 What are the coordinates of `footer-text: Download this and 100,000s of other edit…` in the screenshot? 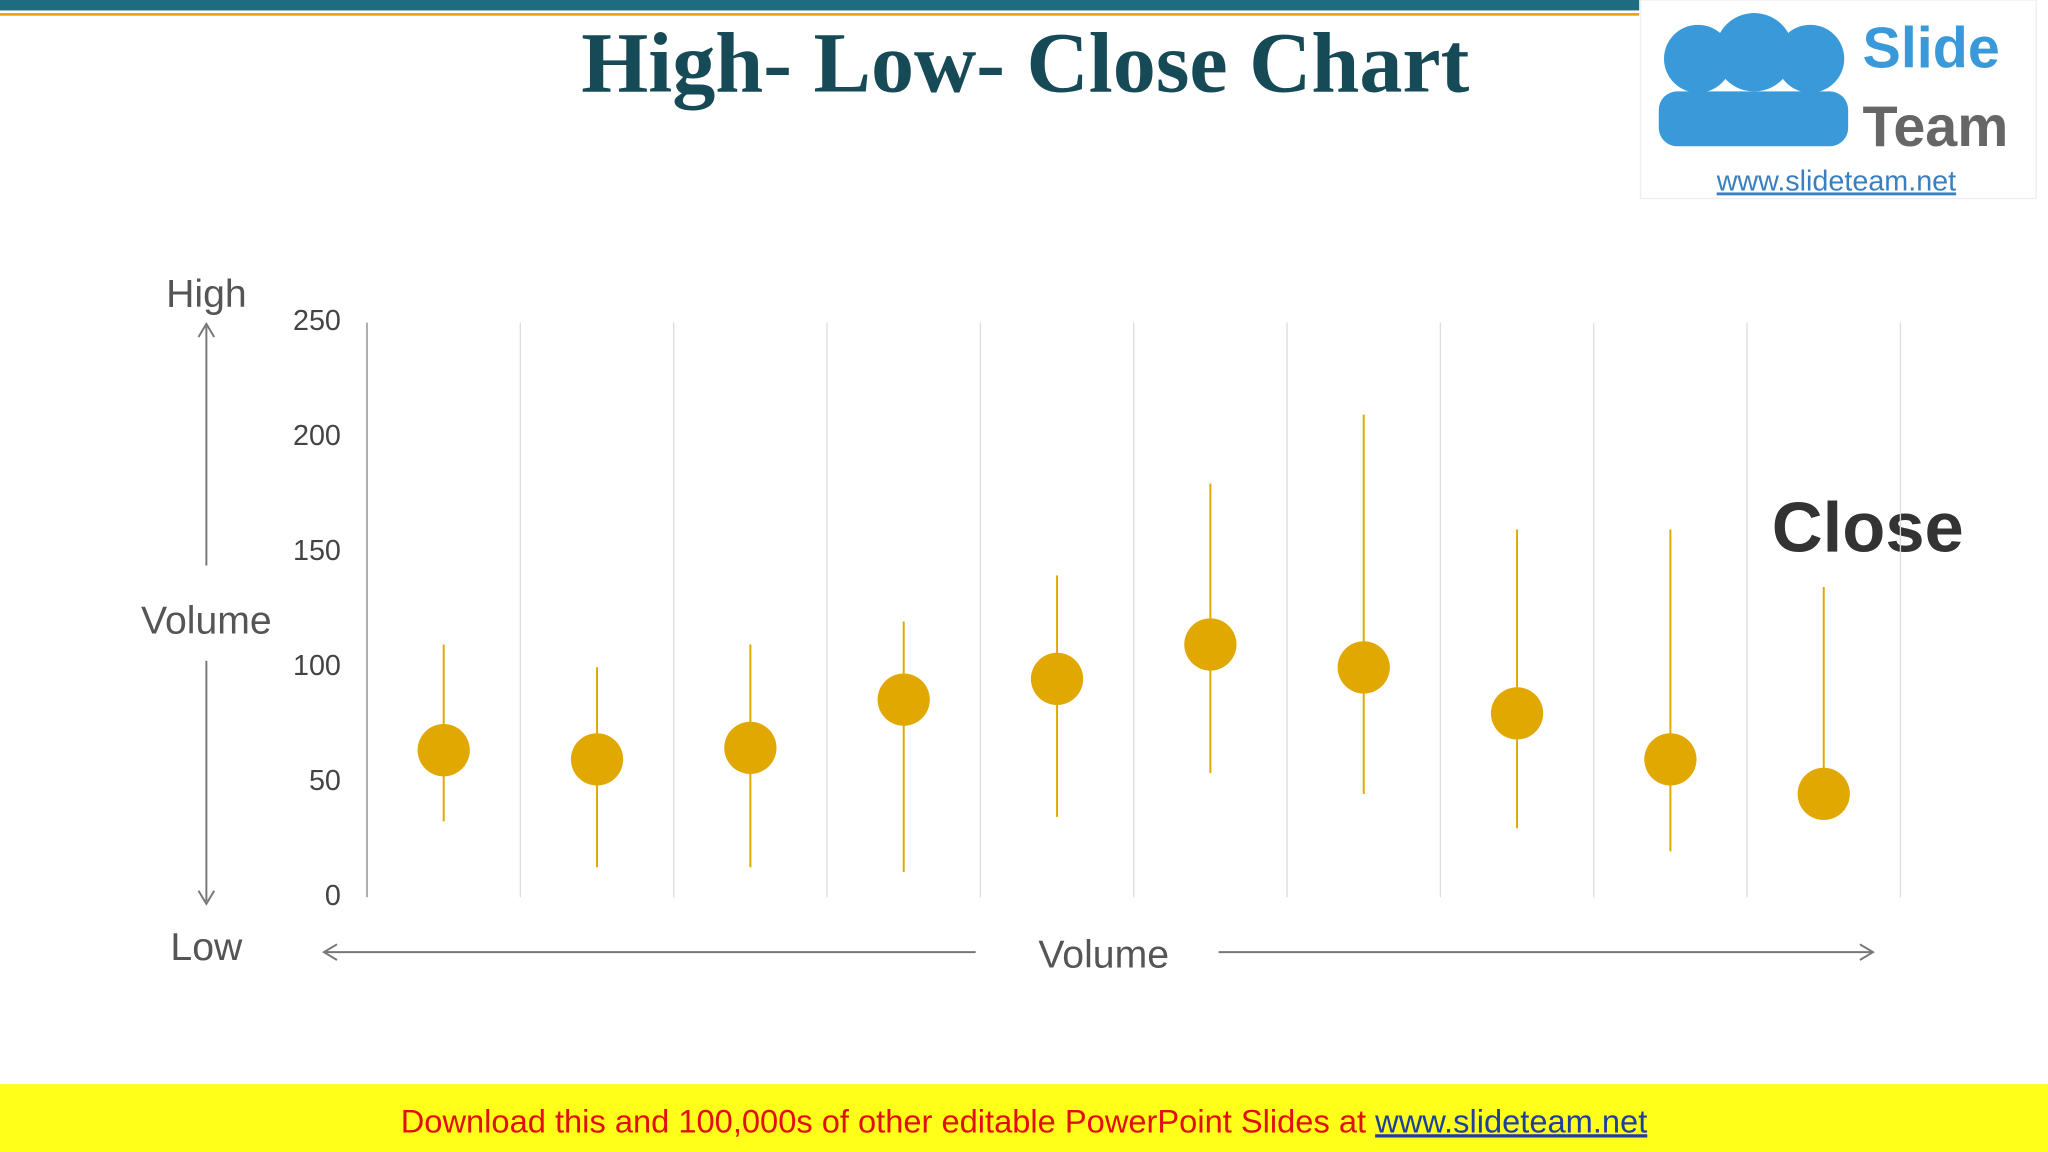 It's located at (888, 1120).